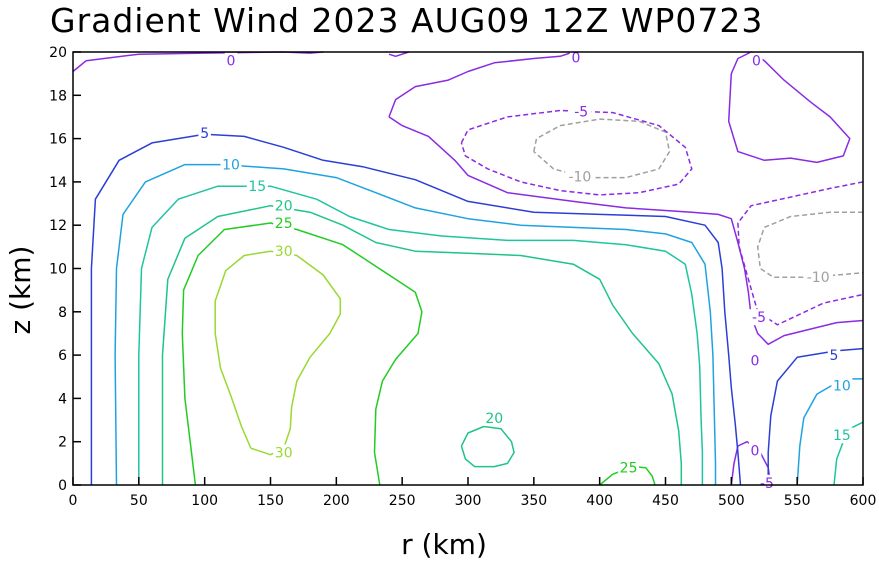 This screenshot has width=879, height=561. I want to click on contour-label-16: 20, so click(284, 207).